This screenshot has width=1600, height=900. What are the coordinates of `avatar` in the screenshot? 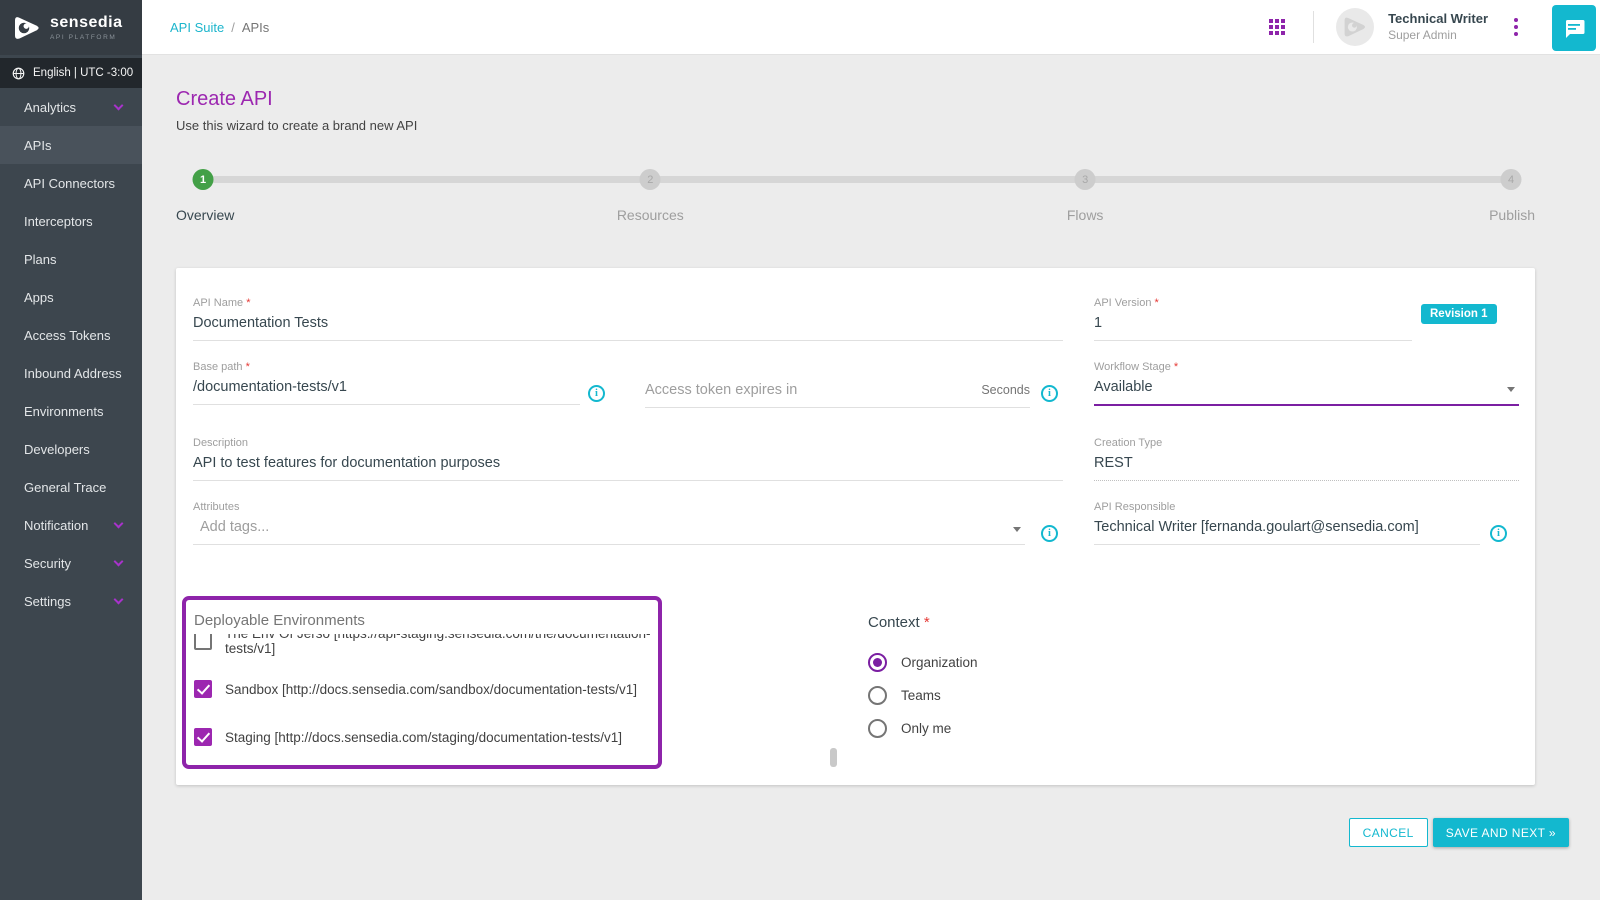 It's located at (1355, 27).